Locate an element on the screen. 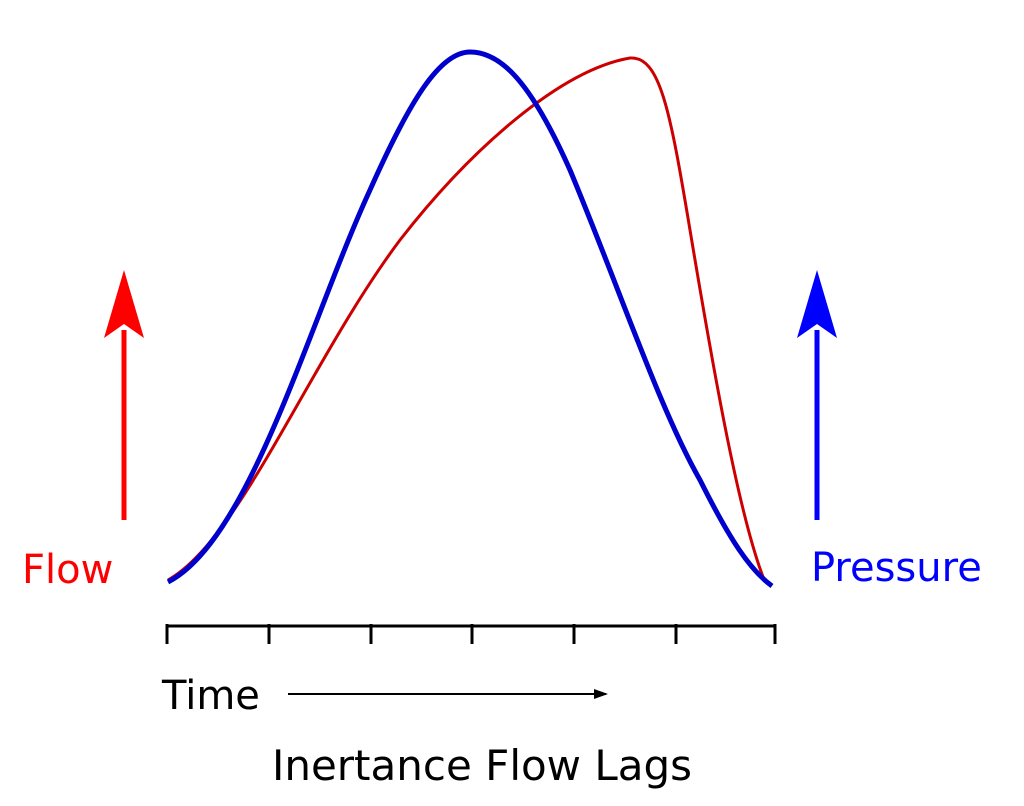  diagram-caption: Inertance Flow Lags is located at coordinates (482, 765).